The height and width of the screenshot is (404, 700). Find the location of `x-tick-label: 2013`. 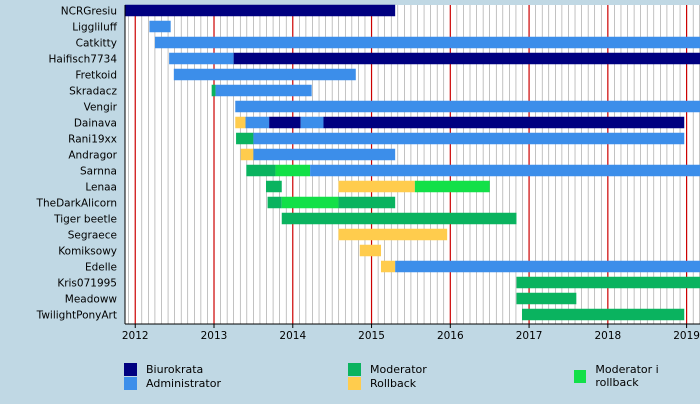

x-tick-label: 2013 is located at coordinates (214, 336).